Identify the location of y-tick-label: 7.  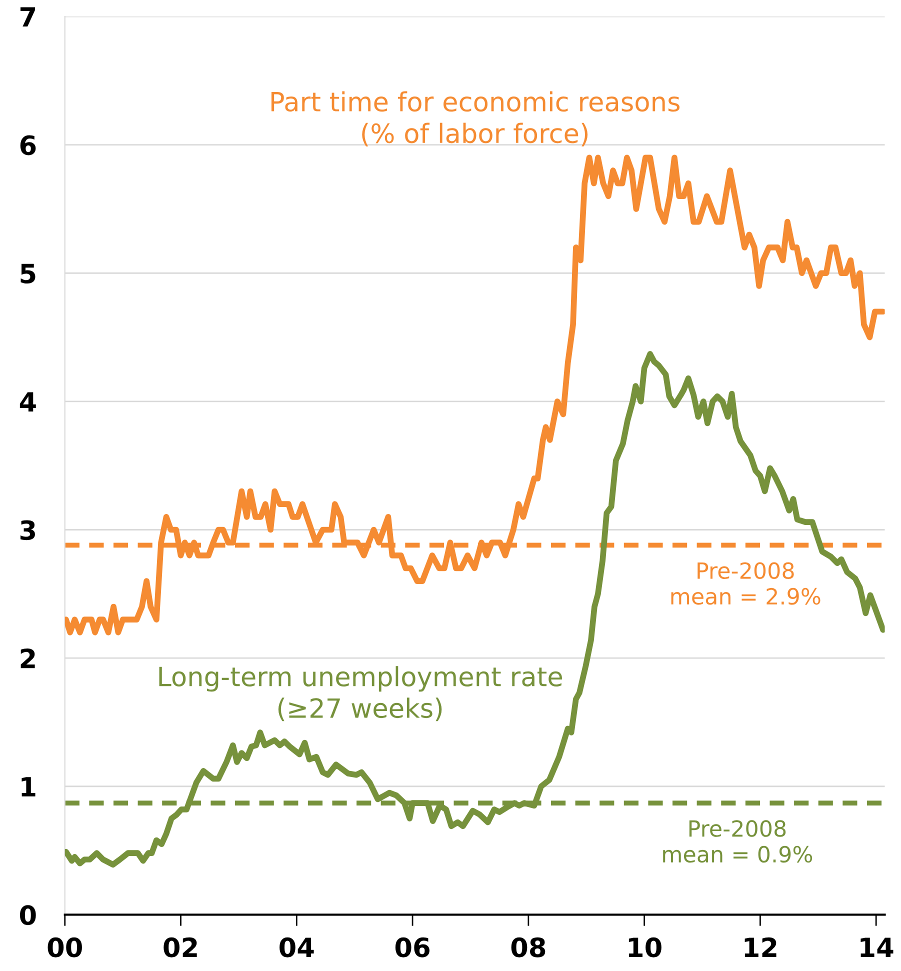
(27, 17).